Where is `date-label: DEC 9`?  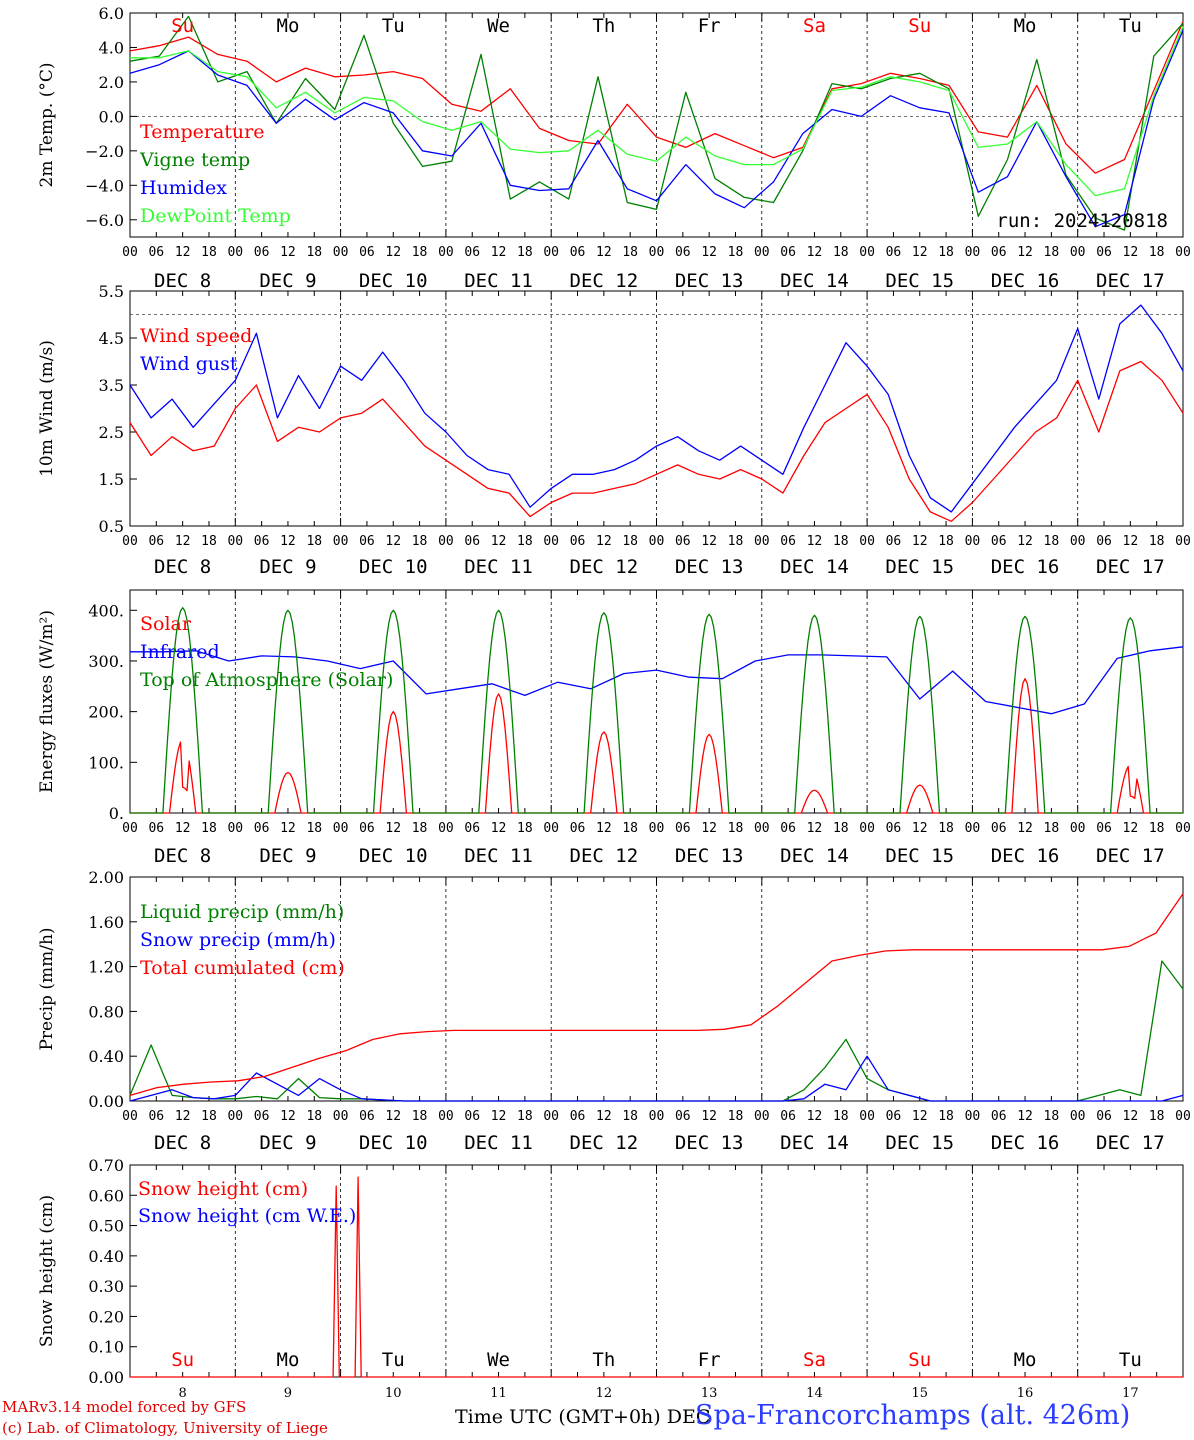
date-label: DEC 9 is located at coordinates (287, 281).